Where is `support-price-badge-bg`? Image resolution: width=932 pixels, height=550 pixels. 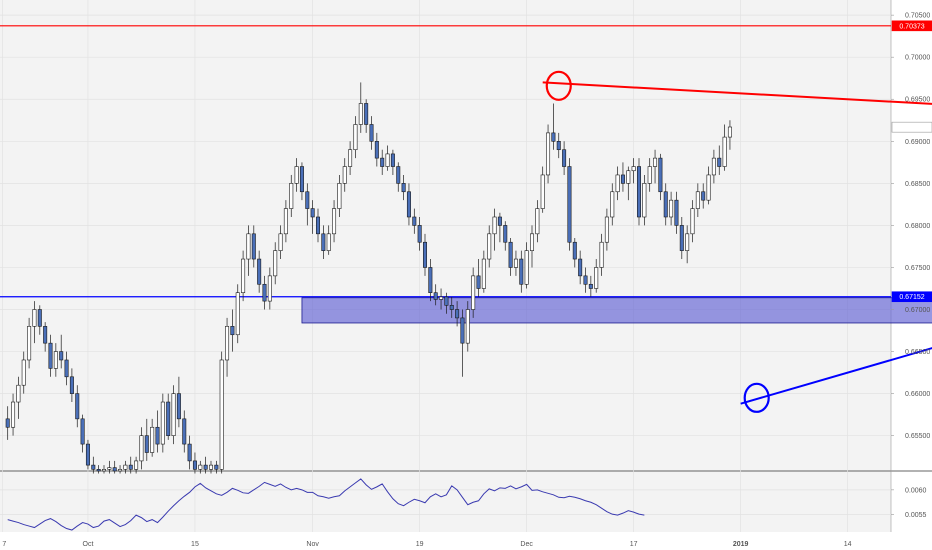
support-price-badge-bg is located at coordinates (911, 297).